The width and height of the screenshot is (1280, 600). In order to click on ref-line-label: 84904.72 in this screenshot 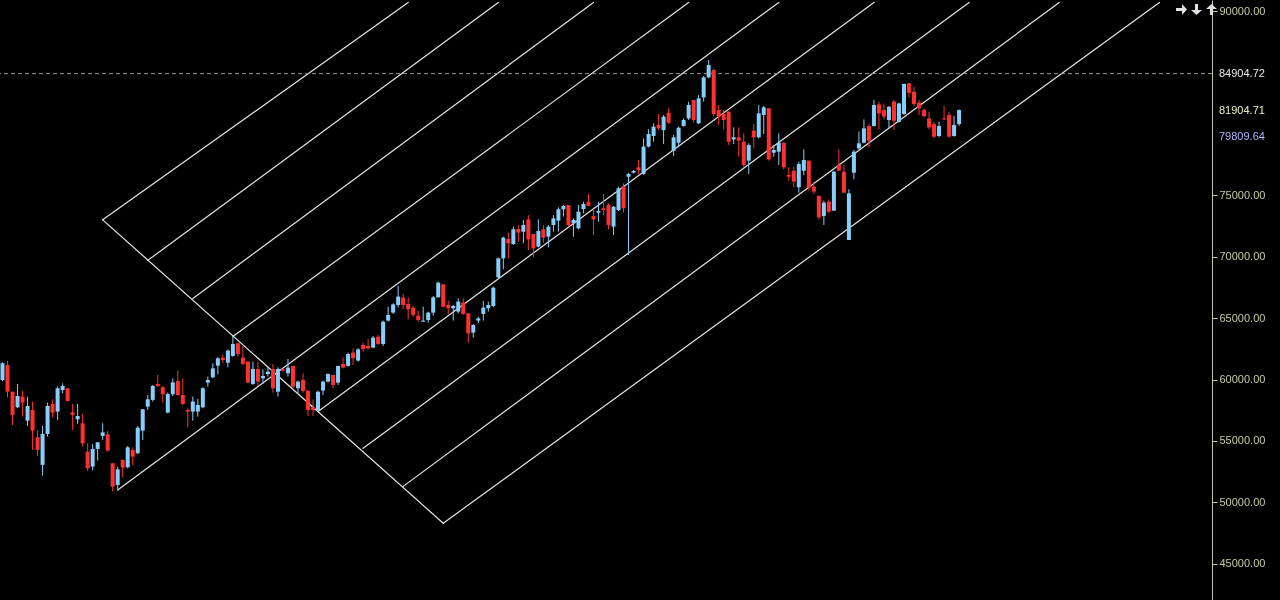, I will do `click(1242, 72)`.